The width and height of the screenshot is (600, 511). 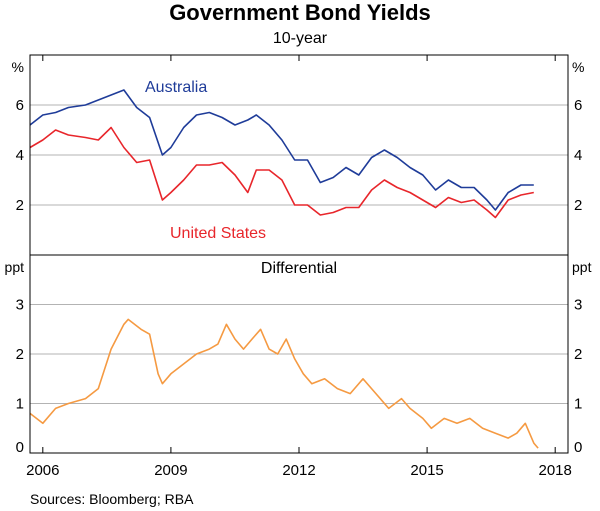 I want to click on bottom-ytick-left: 0, so click(x=20, y=447).